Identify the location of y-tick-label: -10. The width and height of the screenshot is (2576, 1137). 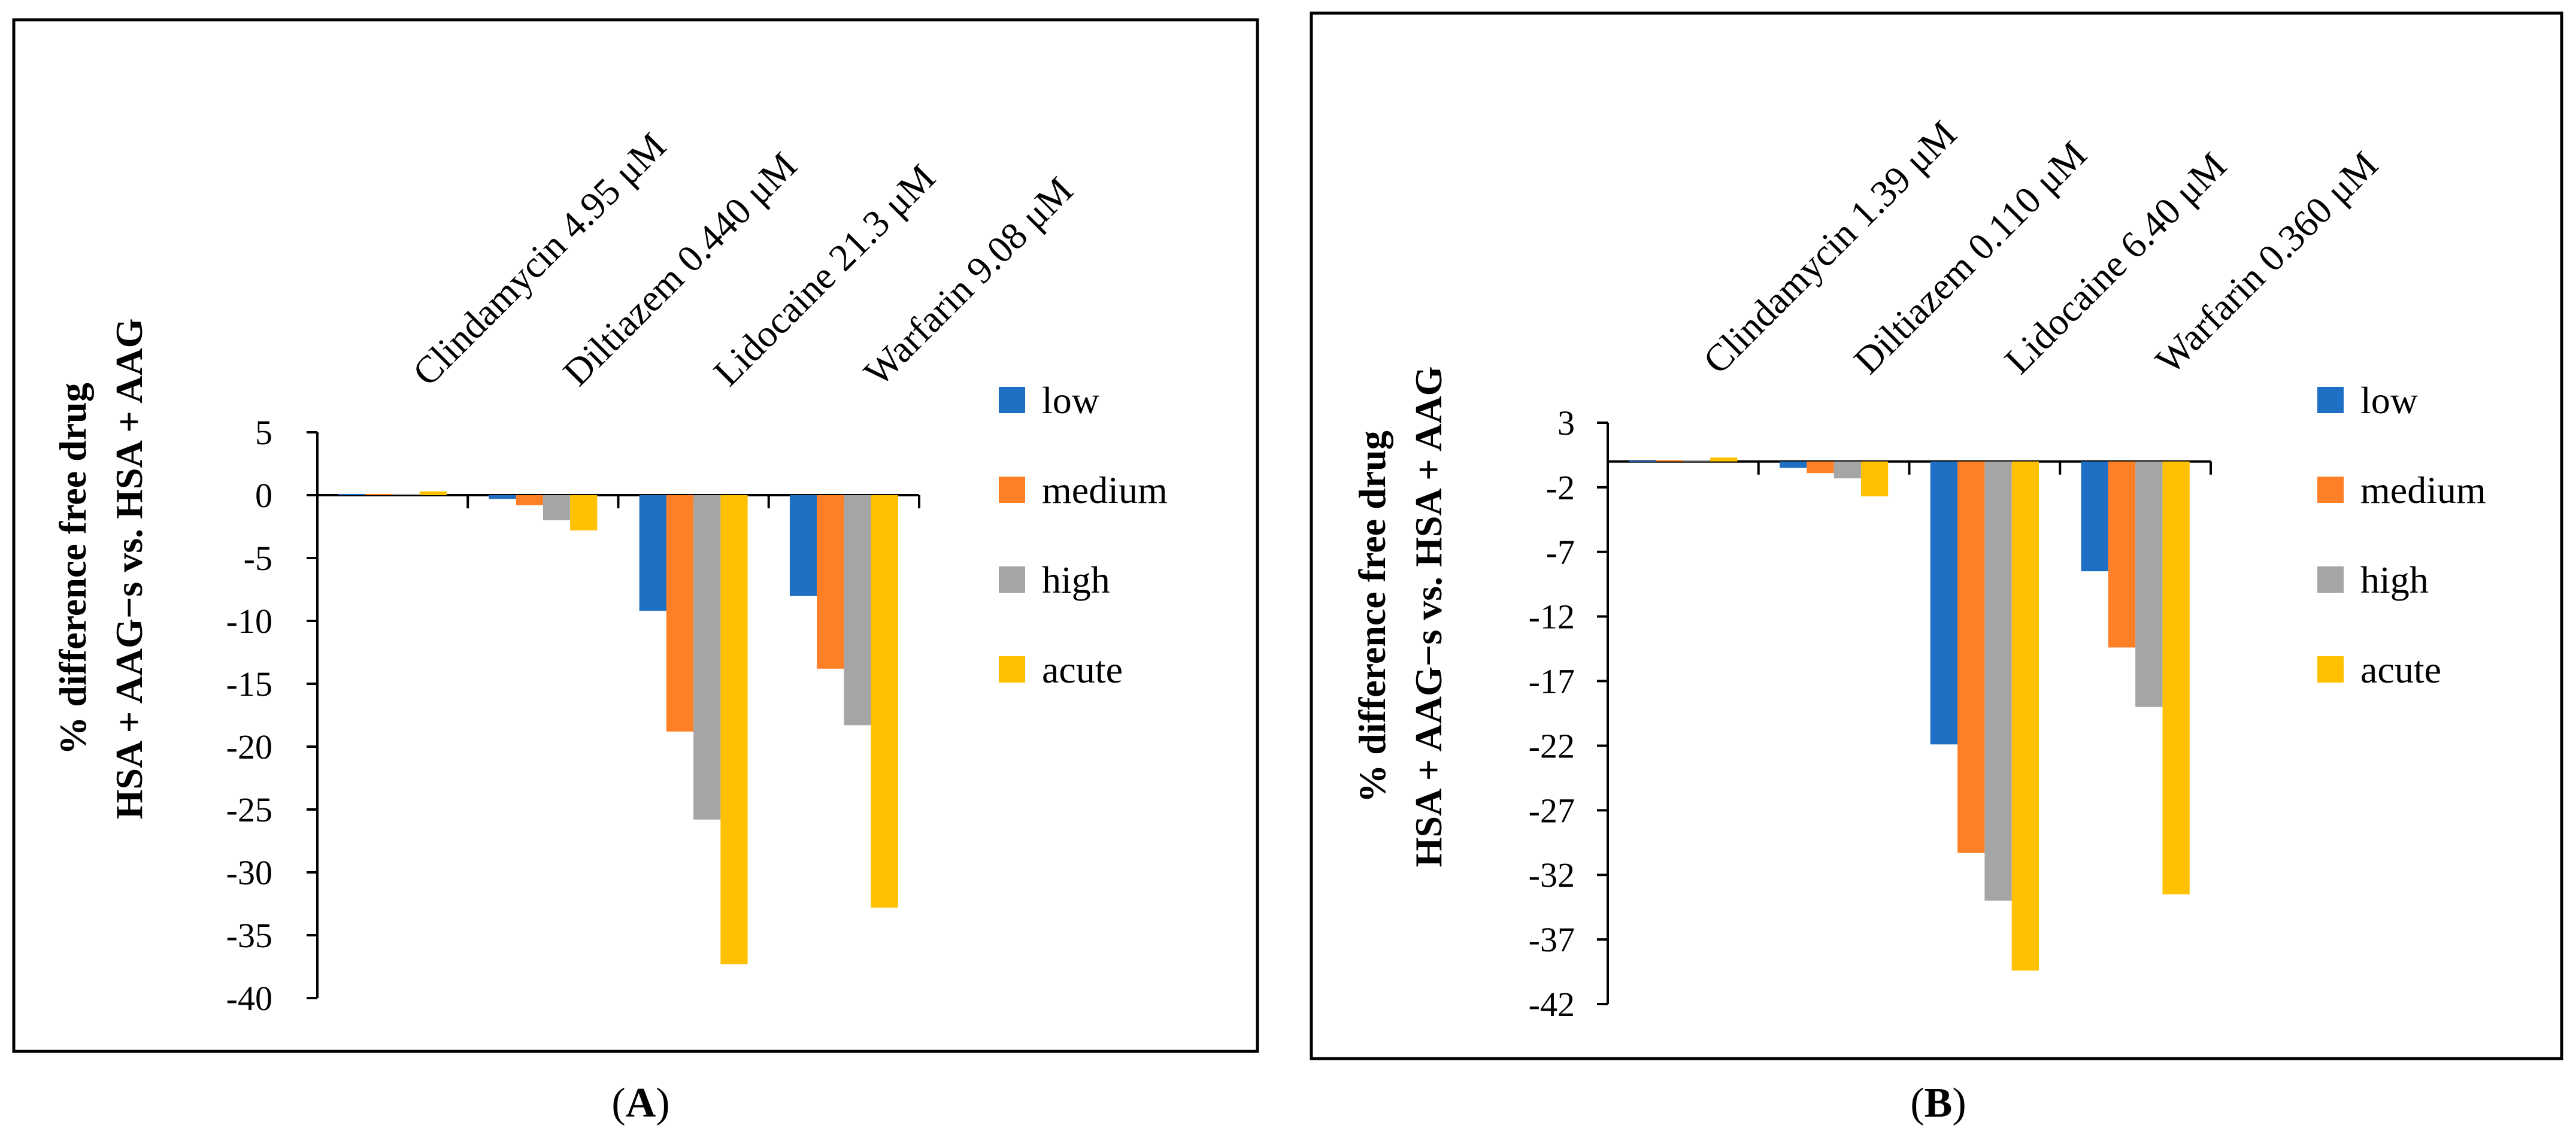
(249, 621).